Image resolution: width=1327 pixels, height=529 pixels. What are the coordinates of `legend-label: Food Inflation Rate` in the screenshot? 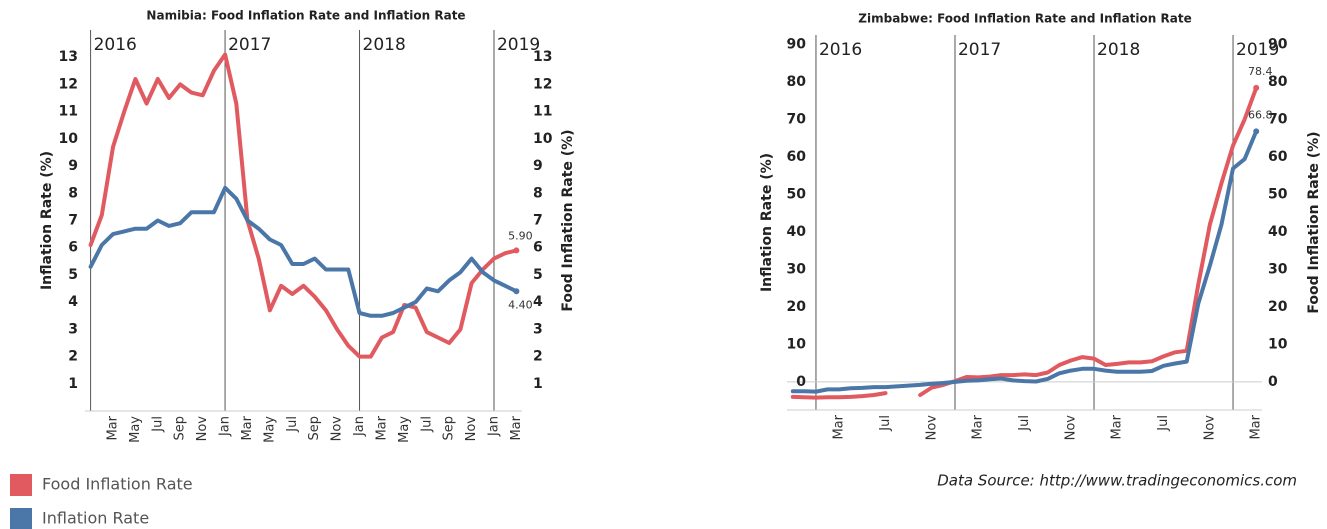 It's located at (117, 484).